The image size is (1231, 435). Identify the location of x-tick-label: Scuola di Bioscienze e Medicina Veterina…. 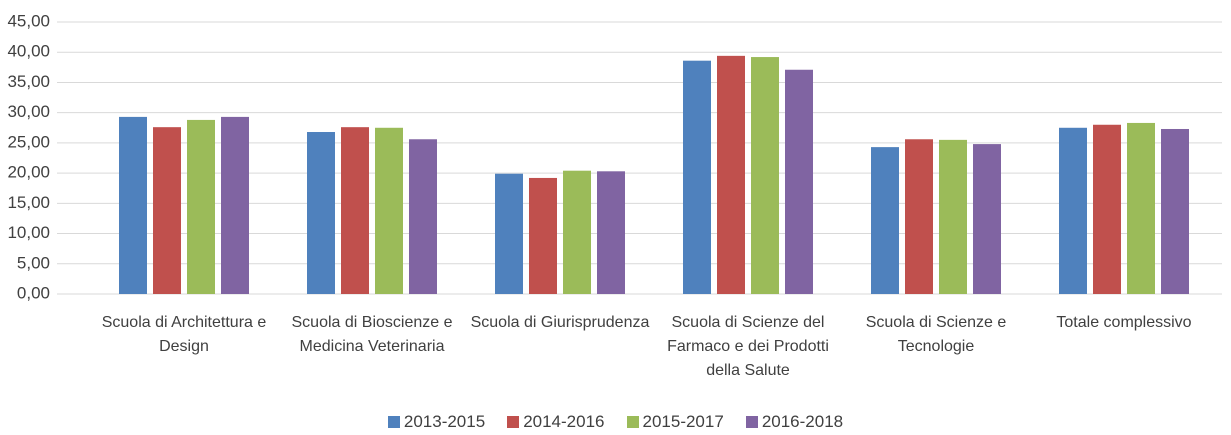
(372, 334).